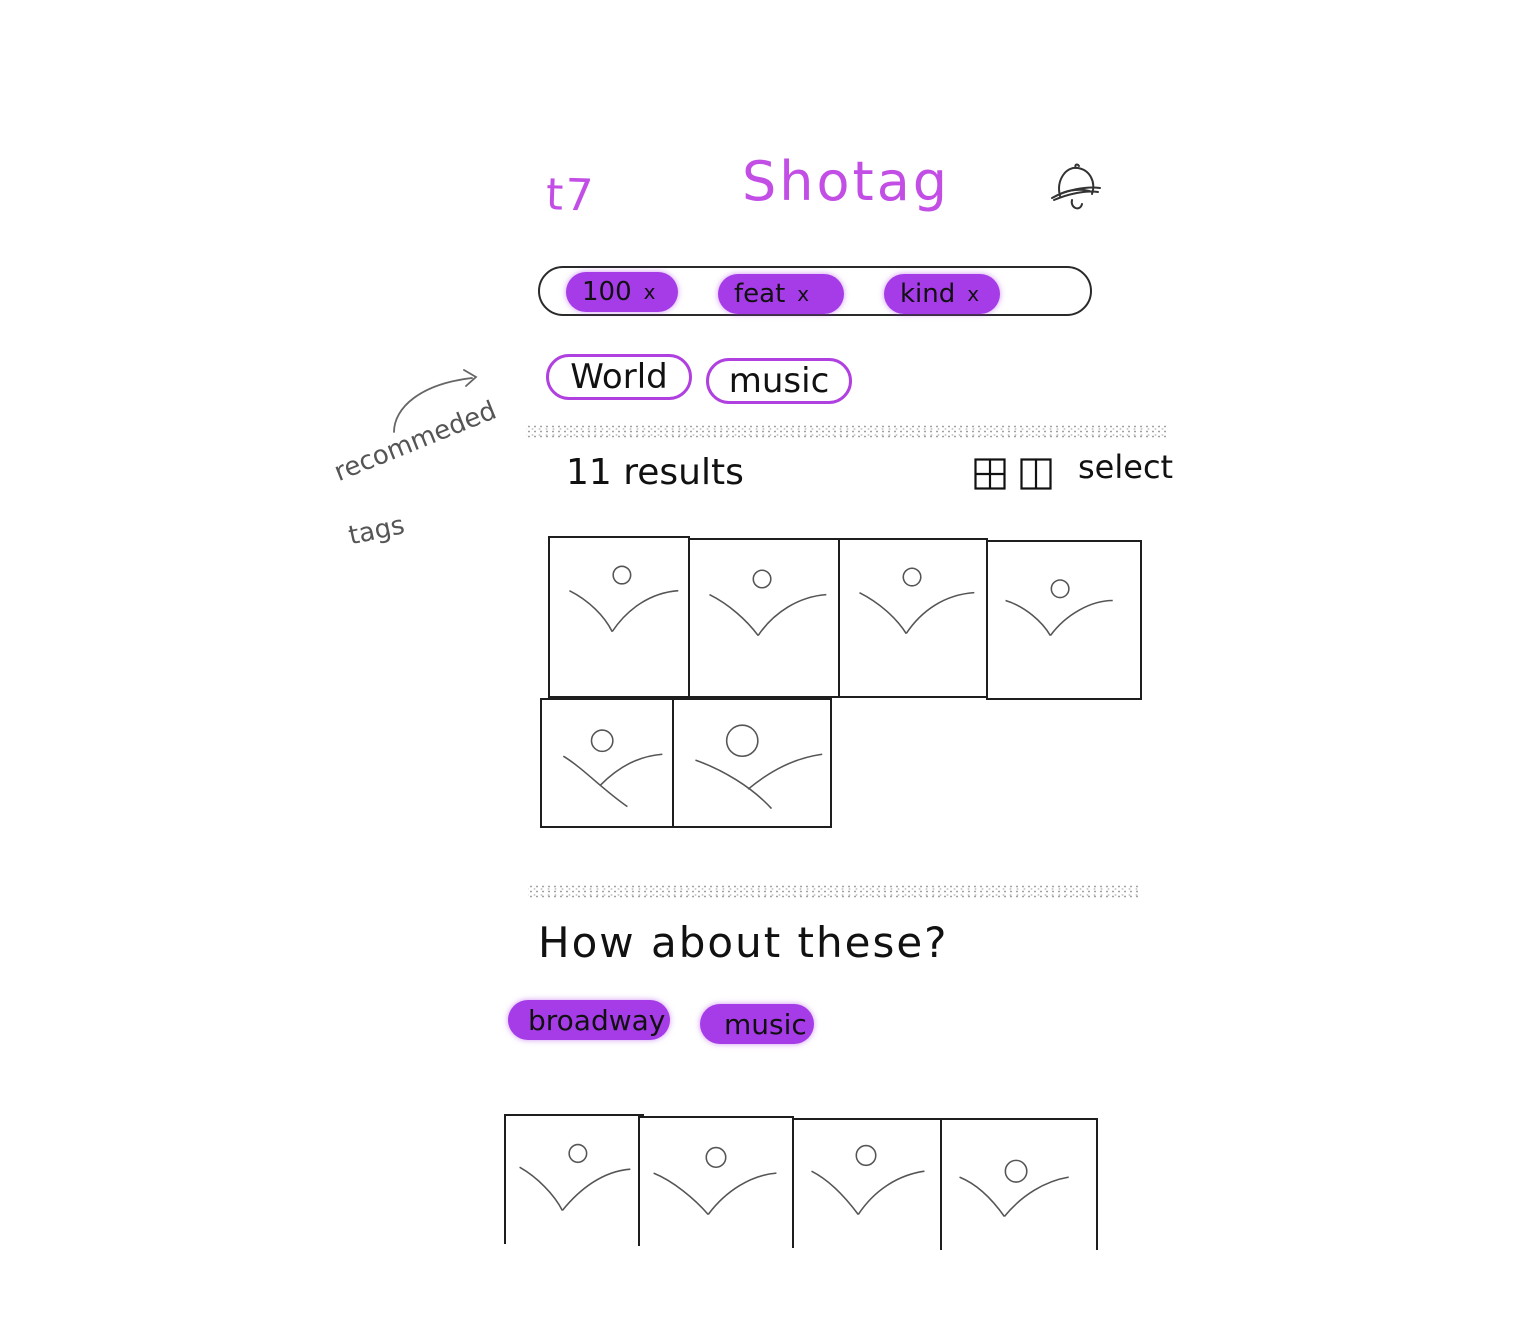 This screenshot has width=1536, height=1318. Describe the element at coordinates (571, 195) in the screenshot. I see `logo-mark: t7` at that location.